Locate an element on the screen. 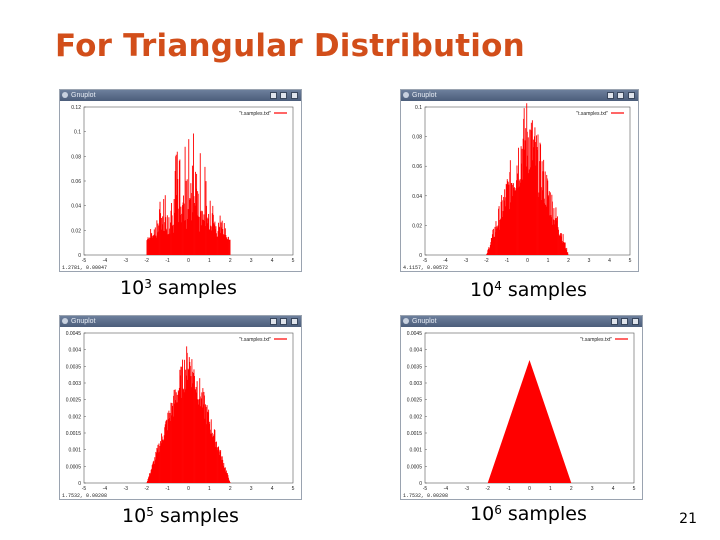  caption-exponent: 5 is located at coordinates (150, 512).